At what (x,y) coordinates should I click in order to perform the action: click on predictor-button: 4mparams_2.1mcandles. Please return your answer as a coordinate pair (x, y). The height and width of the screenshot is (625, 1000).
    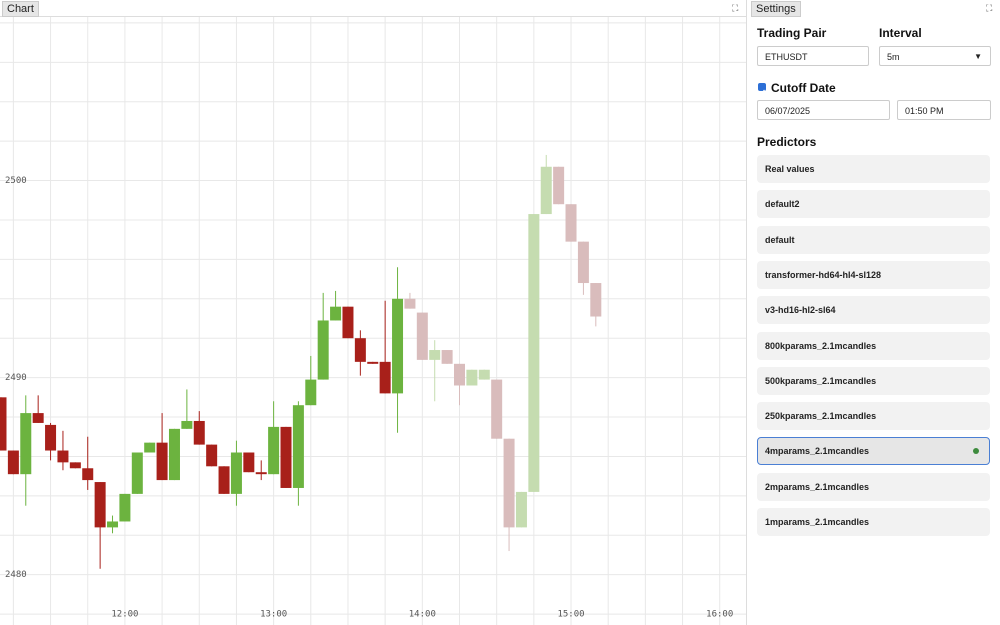
    Looking at the image, I should click on (873, 451).